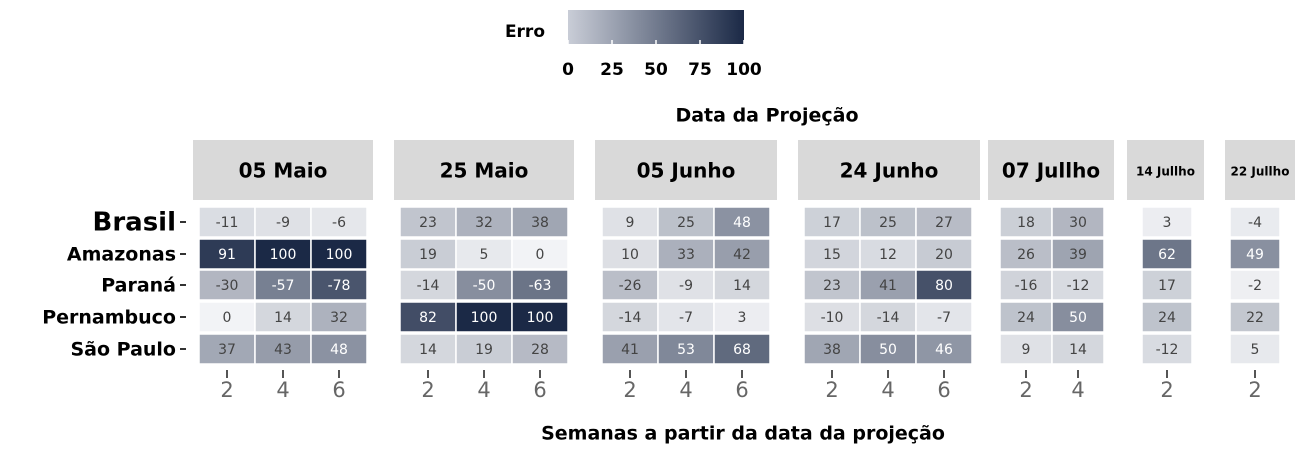 This screenshot has width=1312, height=450. Describe the element at coordinates (525, 32) in the screenshot. I see `legend-title: Erro` at that location.